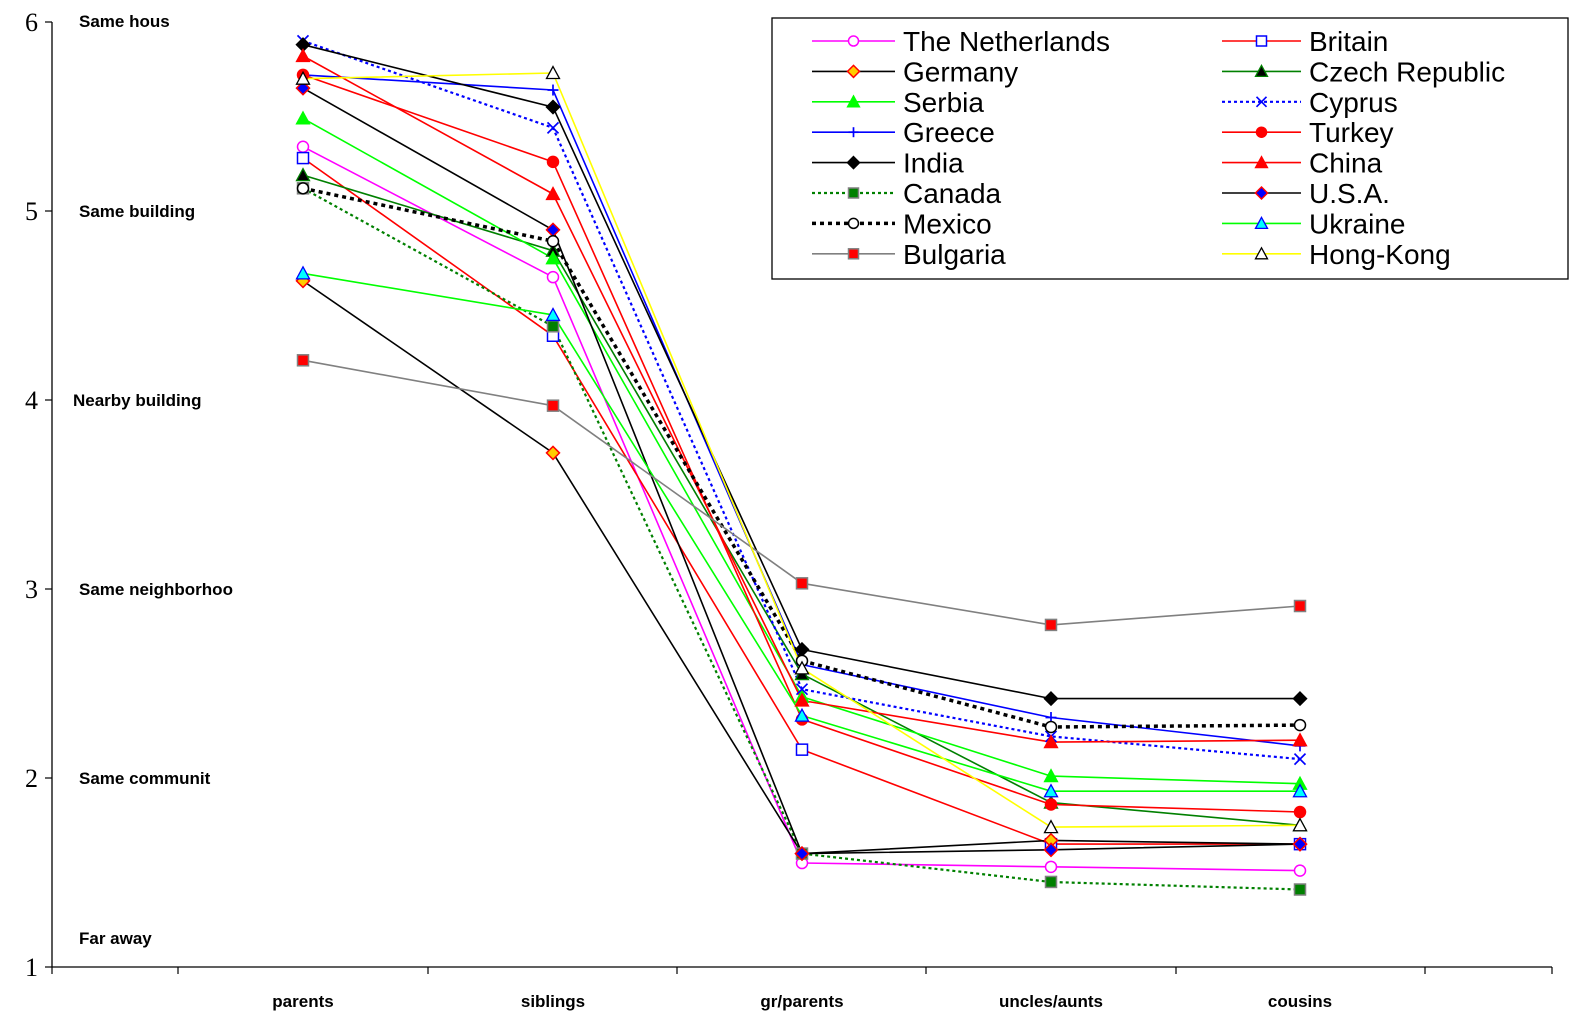 Image resolution: width=1574 pixels, height=1020 pixels. Describe the element at coordinates (553, 1001) in the screenshot. I see `x-tick-label-siblings: siblings` at that location.